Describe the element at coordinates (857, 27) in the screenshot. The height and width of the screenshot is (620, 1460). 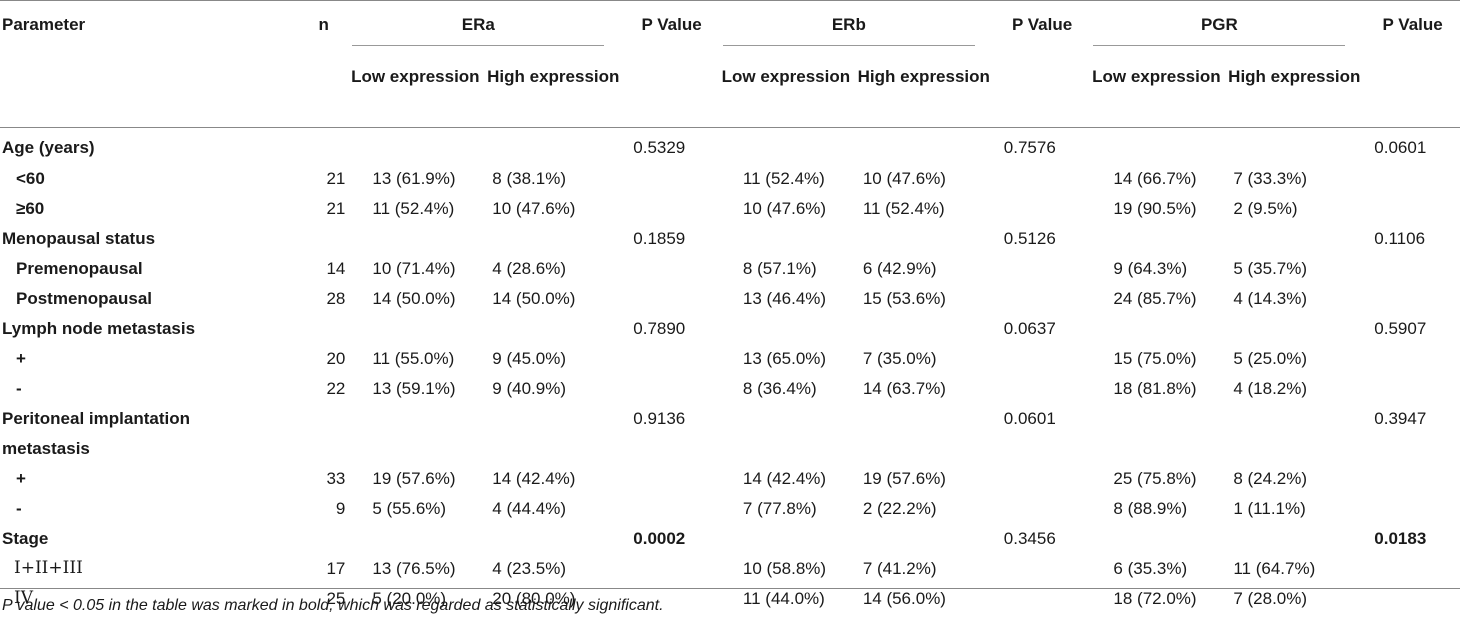
I see `erb-header: ERb` at that location.